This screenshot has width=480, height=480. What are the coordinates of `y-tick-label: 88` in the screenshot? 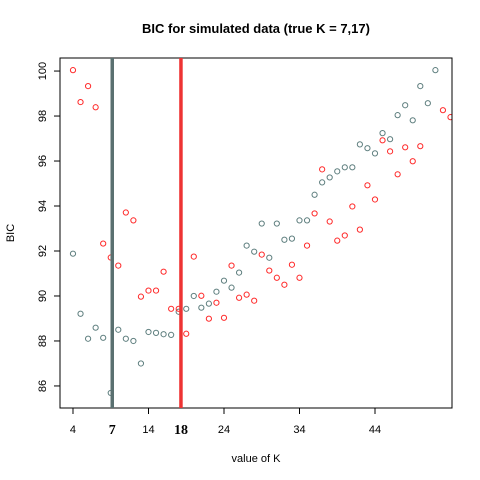 It's located at (43, 341).